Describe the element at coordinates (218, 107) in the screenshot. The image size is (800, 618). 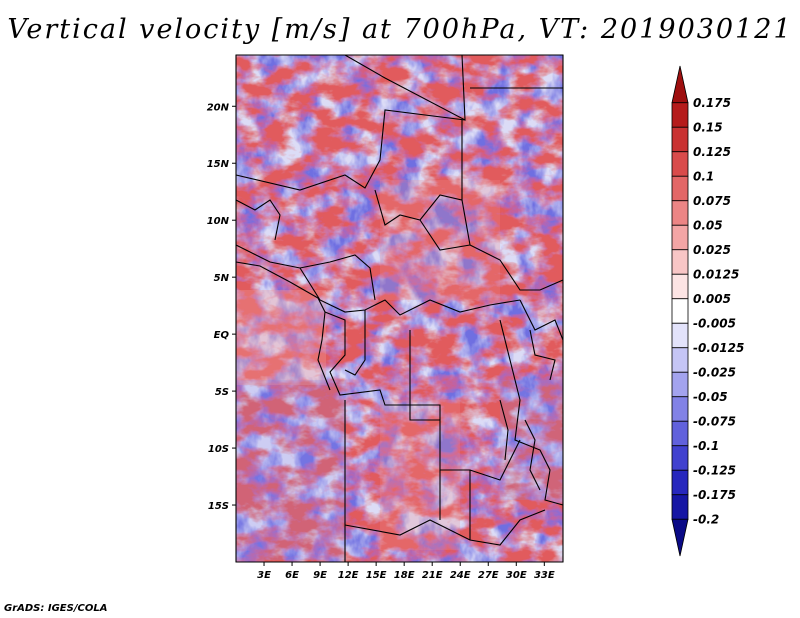
I see `lat-tick-label: 20N` at that location.